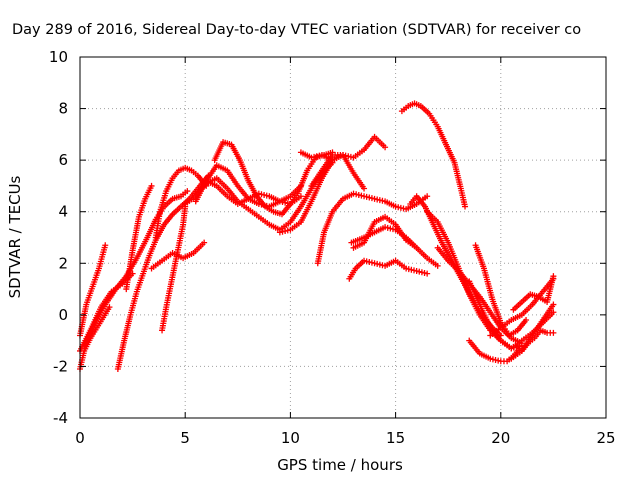 Image resolution: width=640 pixels, height=480 pixels. I want to click on y-tick-label: 6, so click(63, 160).